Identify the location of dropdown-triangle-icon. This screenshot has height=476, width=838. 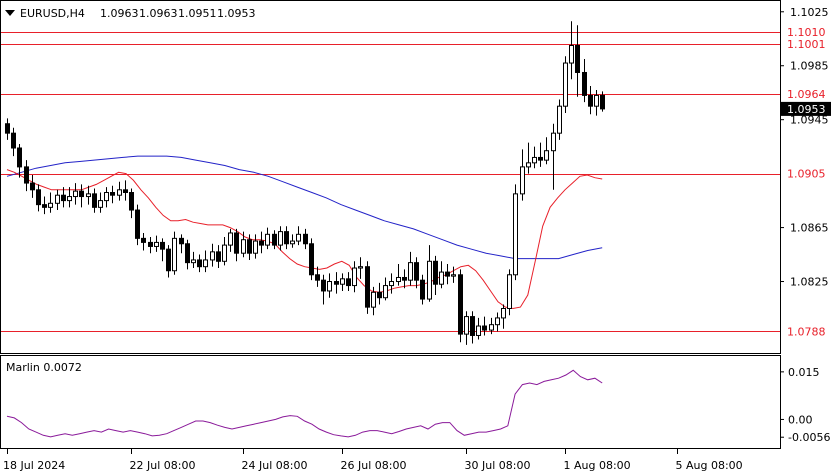
(10, 13).